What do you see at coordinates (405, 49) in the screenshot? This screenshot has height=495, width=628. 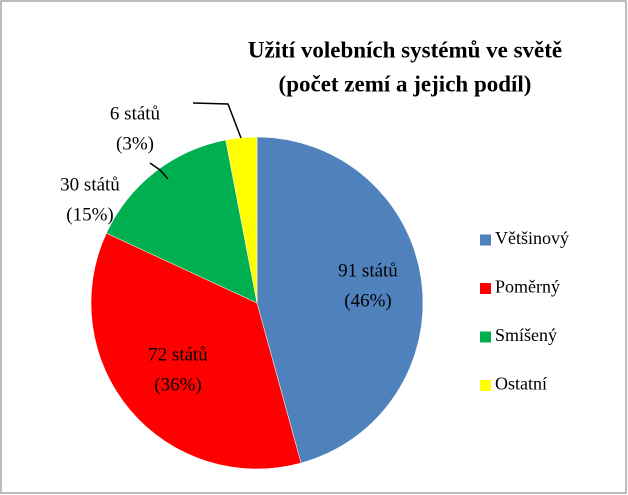 I see `chart-title: Užití volebních systémů ve světě` at bounding box center [405, 49].